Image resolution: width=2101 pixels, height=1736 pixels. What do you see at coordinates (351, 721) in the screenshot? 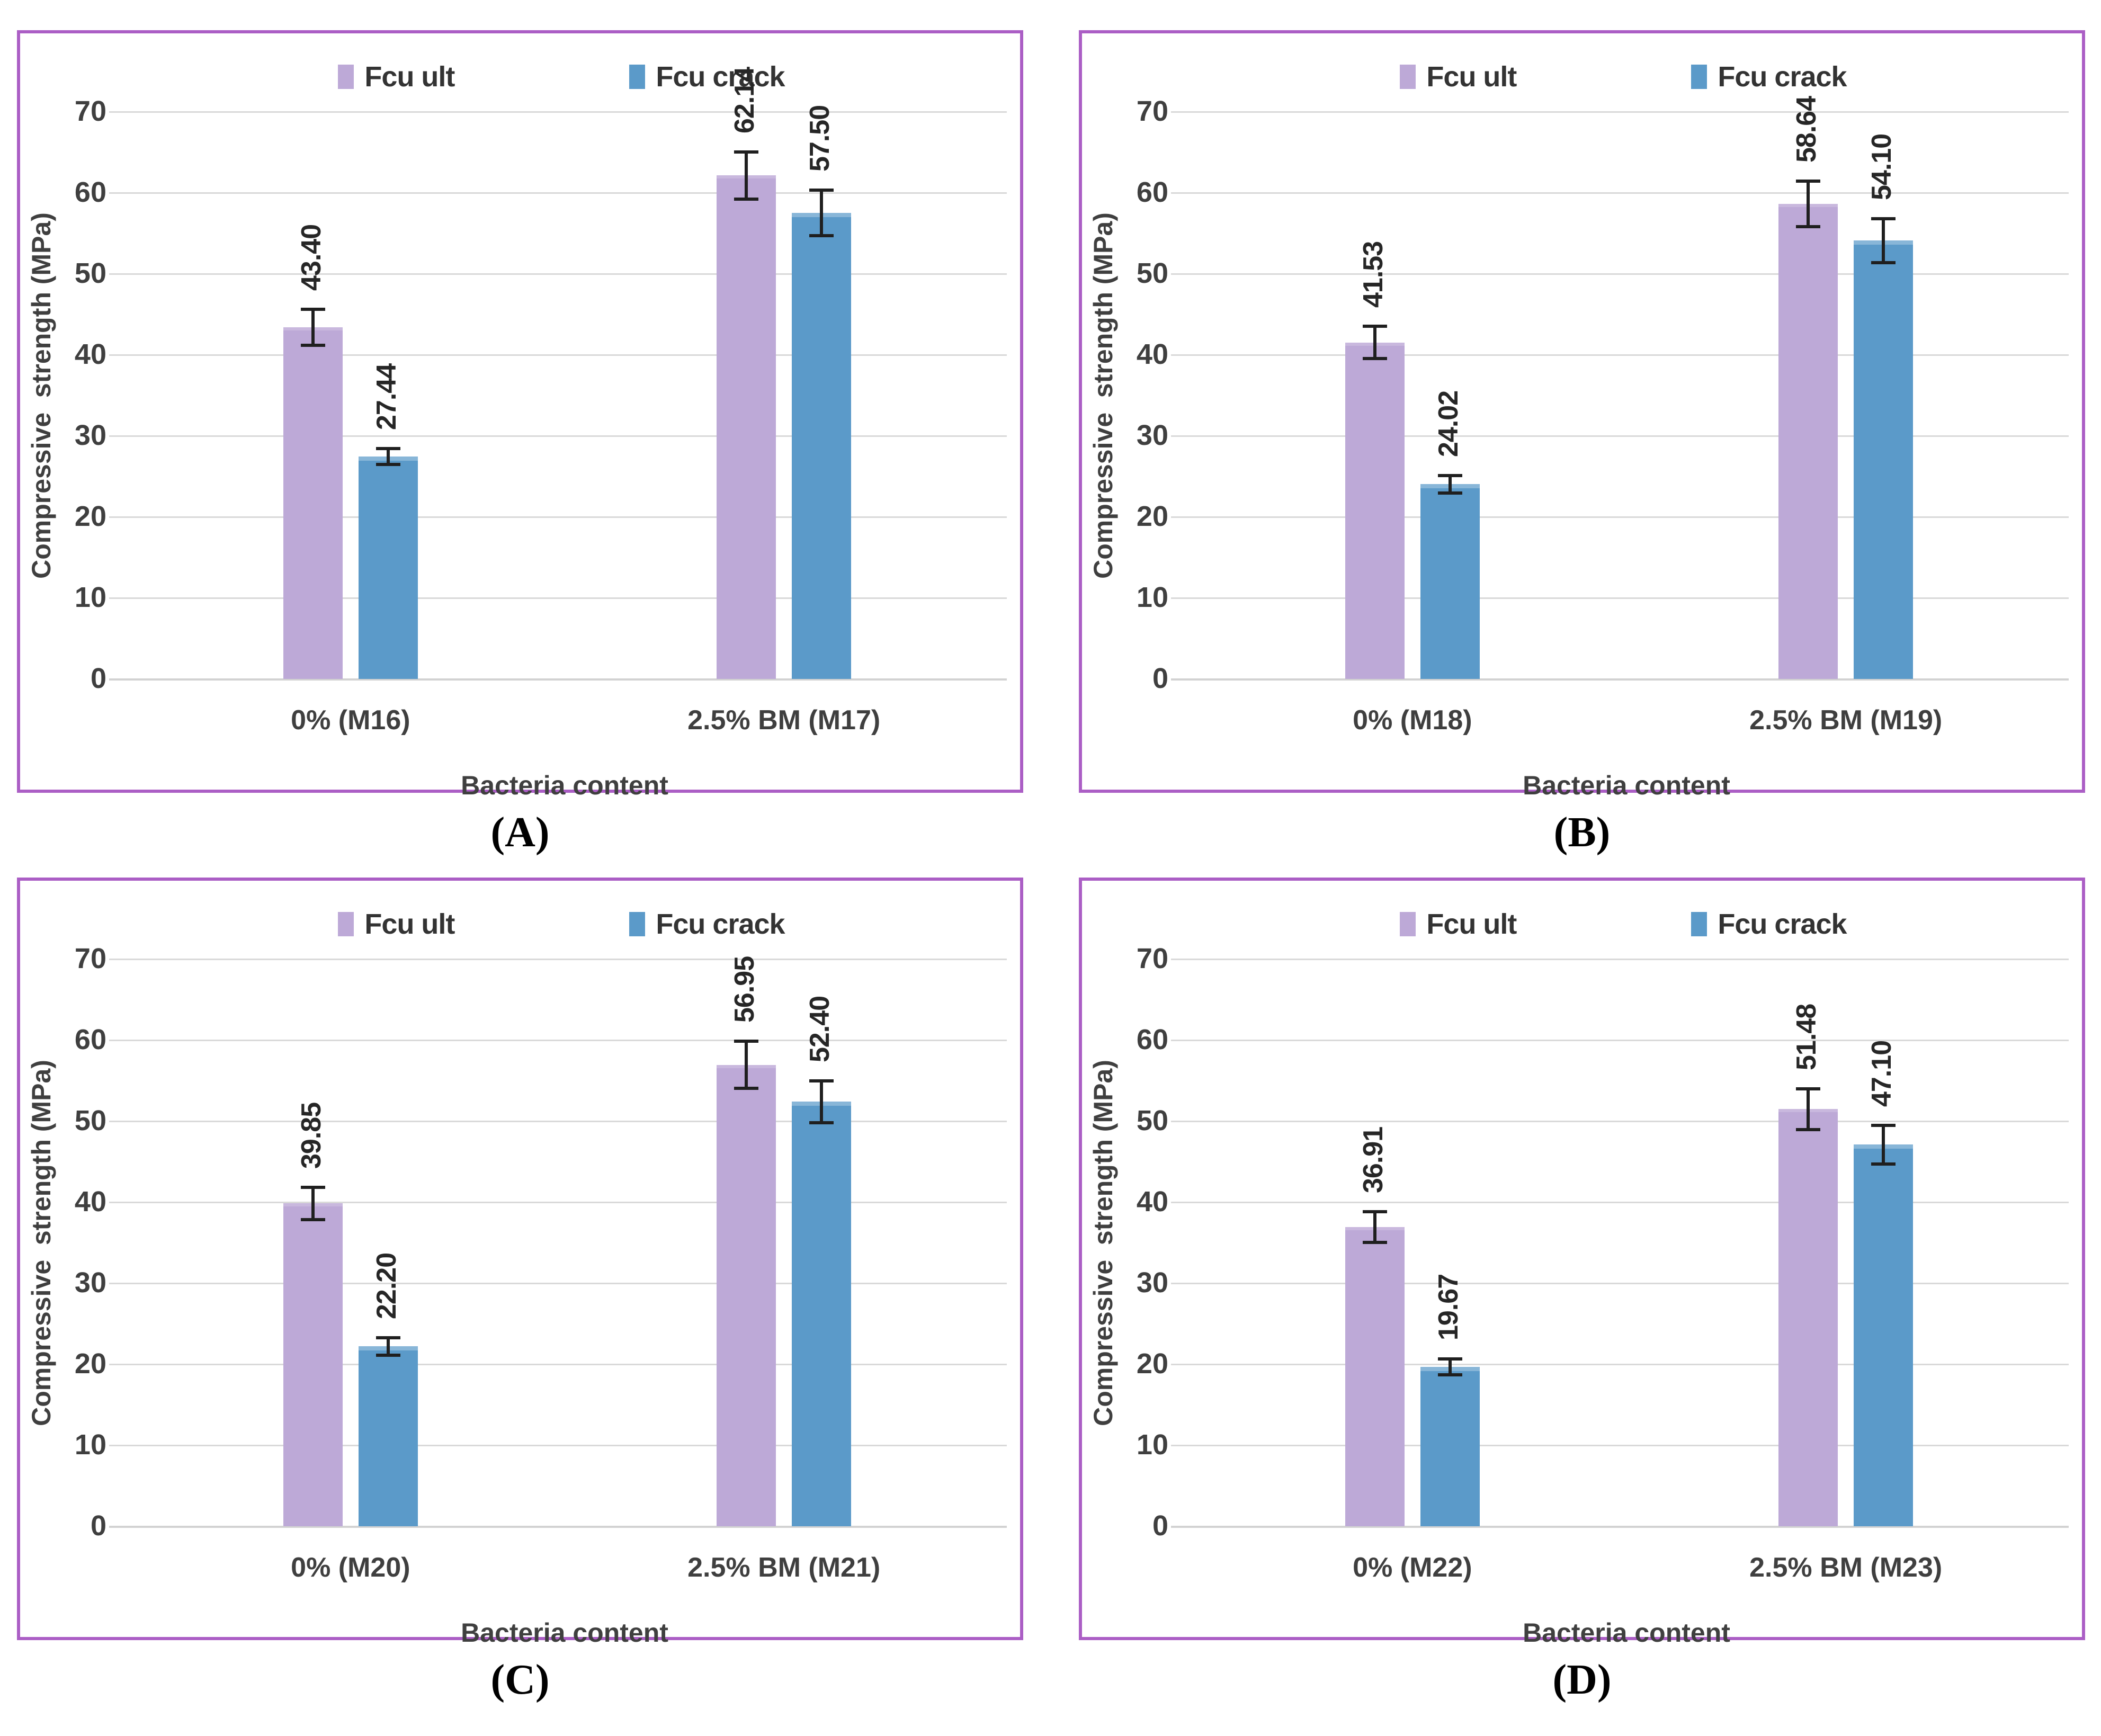
I see `x-tick-label: 0% (M16)` at bounding box center [351, 721].